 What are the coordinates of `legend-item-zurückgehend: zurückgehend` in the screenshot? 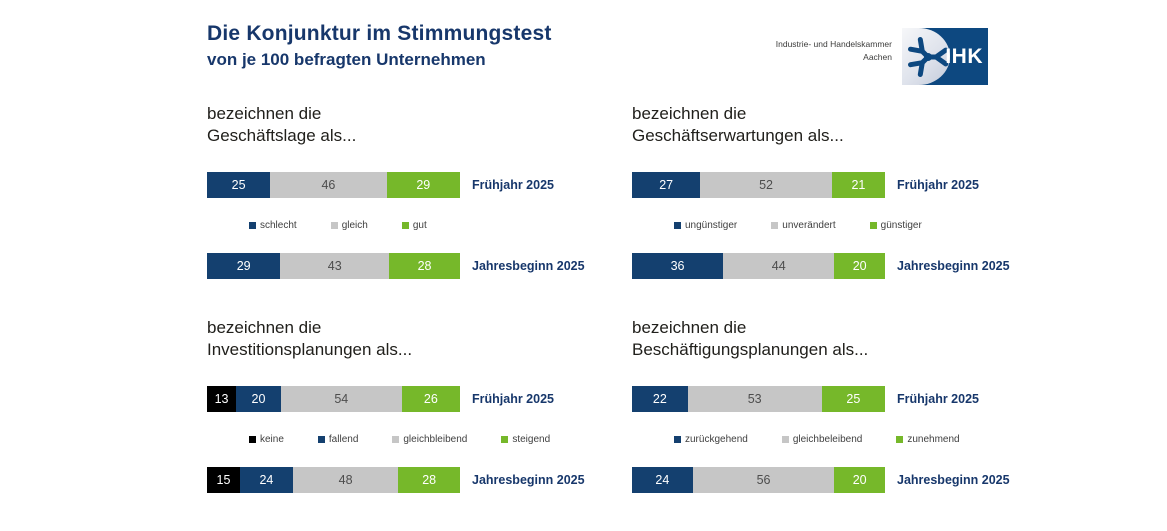 It's located at (711, 439).